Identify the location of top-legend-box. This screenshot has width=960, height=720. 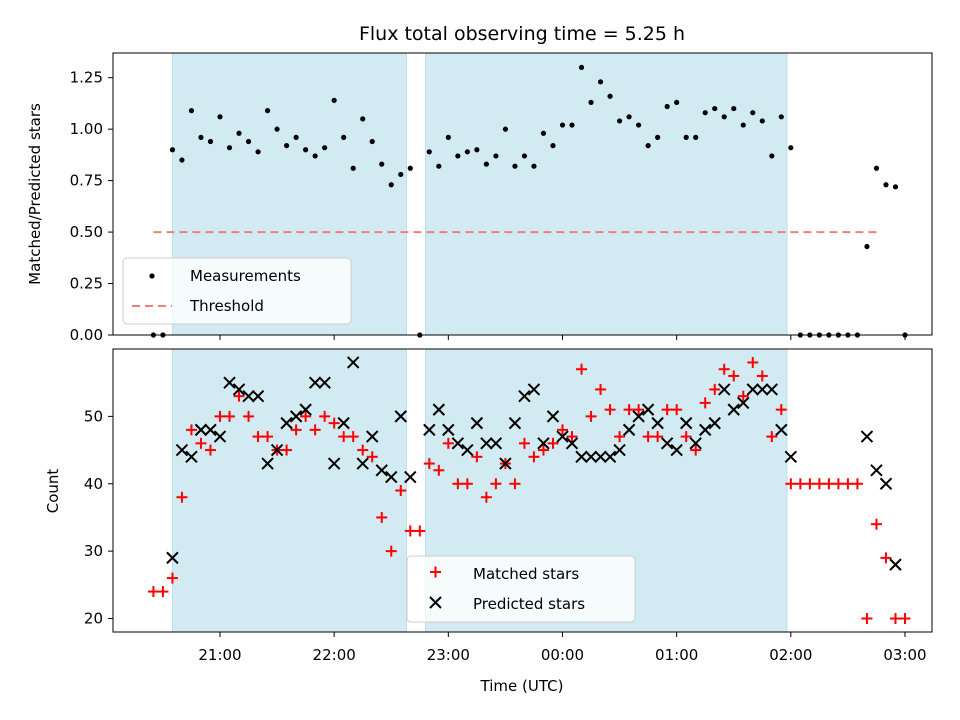
(237, 291).